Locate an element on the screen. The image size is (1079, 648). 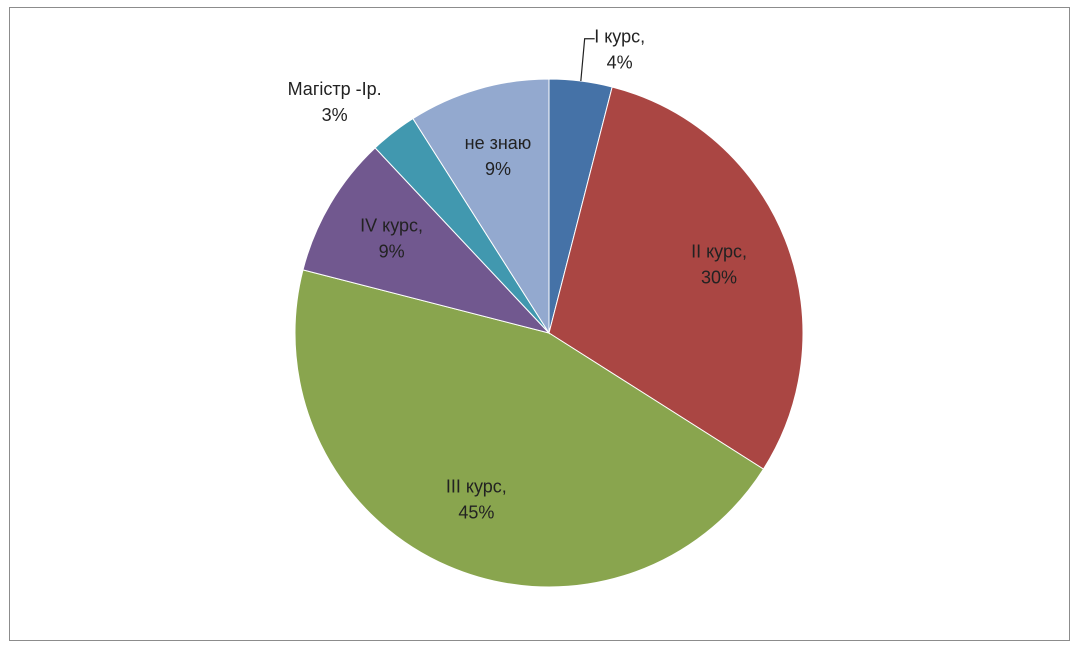
slice-label-value: 45% is located at coordinates (476, 513).